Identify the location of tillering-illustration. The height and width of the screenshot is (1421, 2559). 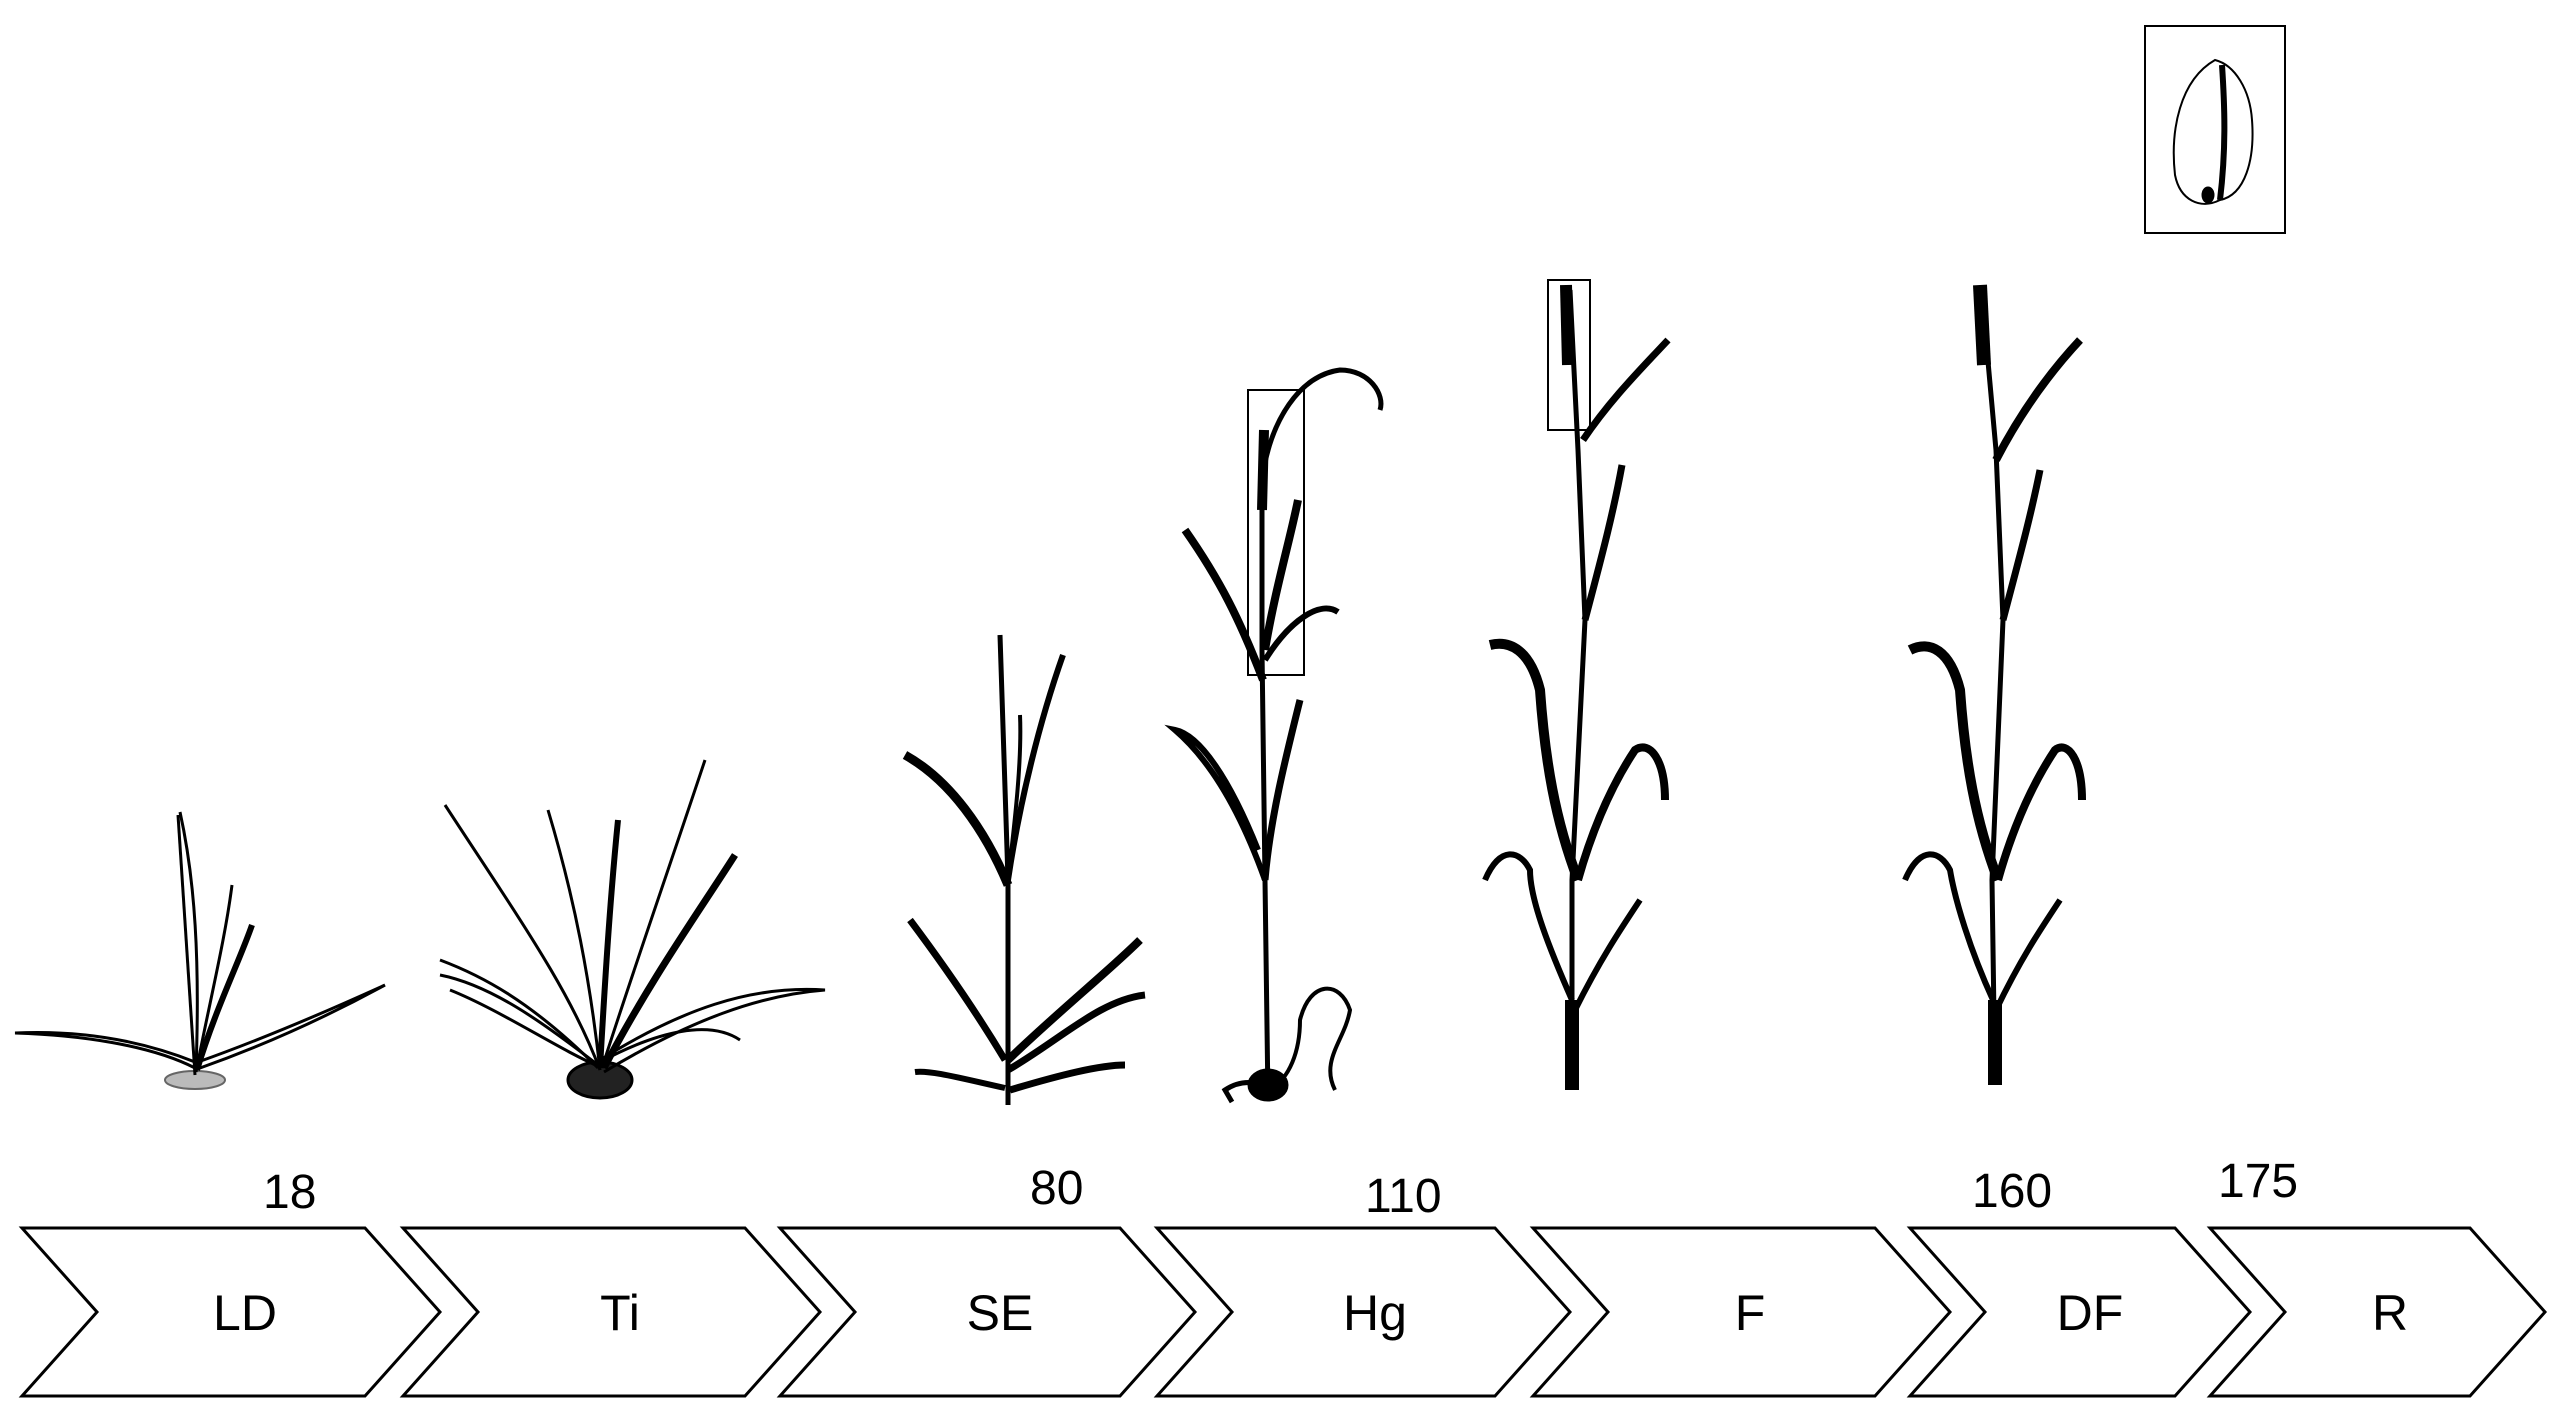
(632, 929).